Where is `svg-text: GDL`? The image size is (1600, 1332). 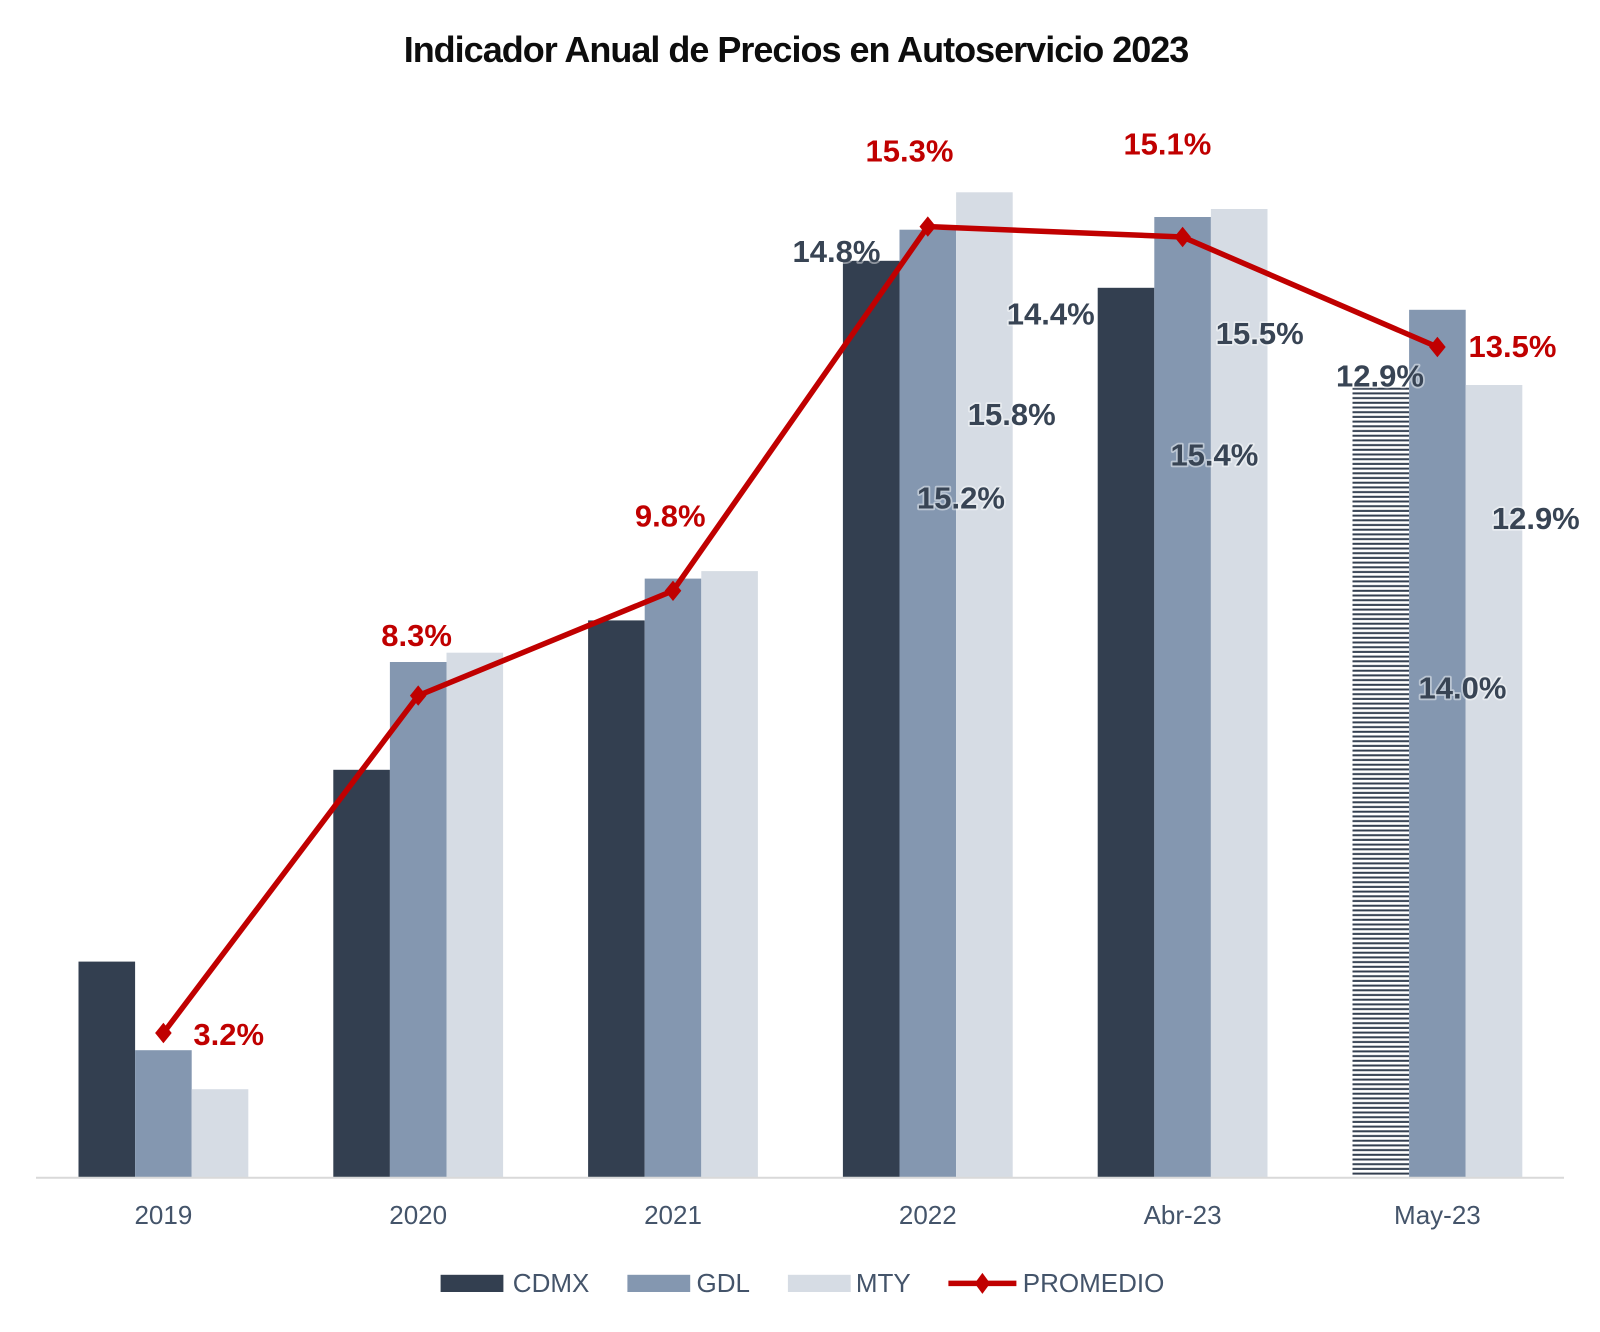 svg-text: GDL is located at coordinates (723, 1283).